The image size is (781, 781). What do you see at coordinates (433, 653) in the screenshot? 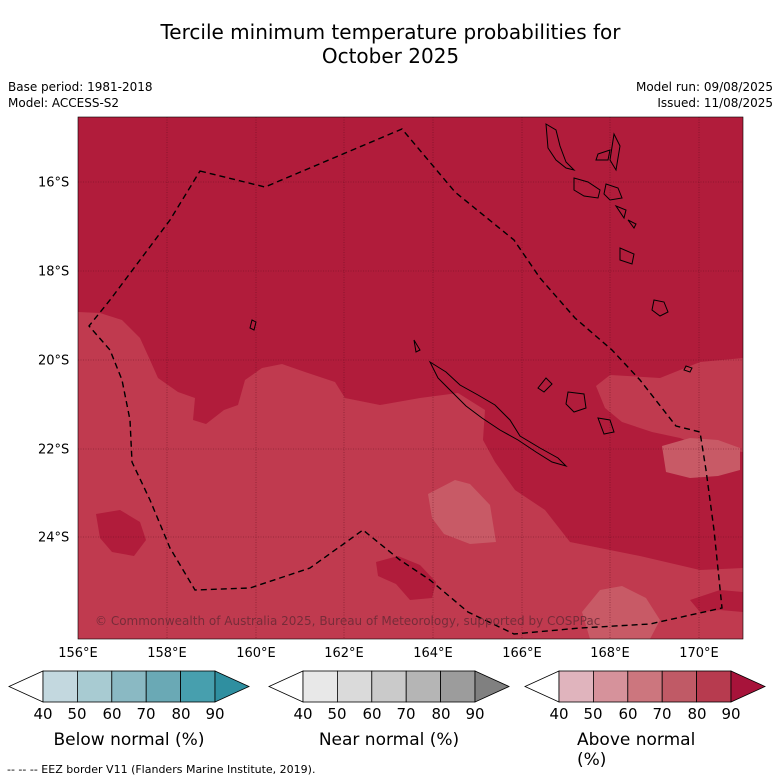
I see `lon-label: 164°E` at bounding box center [433, 653].